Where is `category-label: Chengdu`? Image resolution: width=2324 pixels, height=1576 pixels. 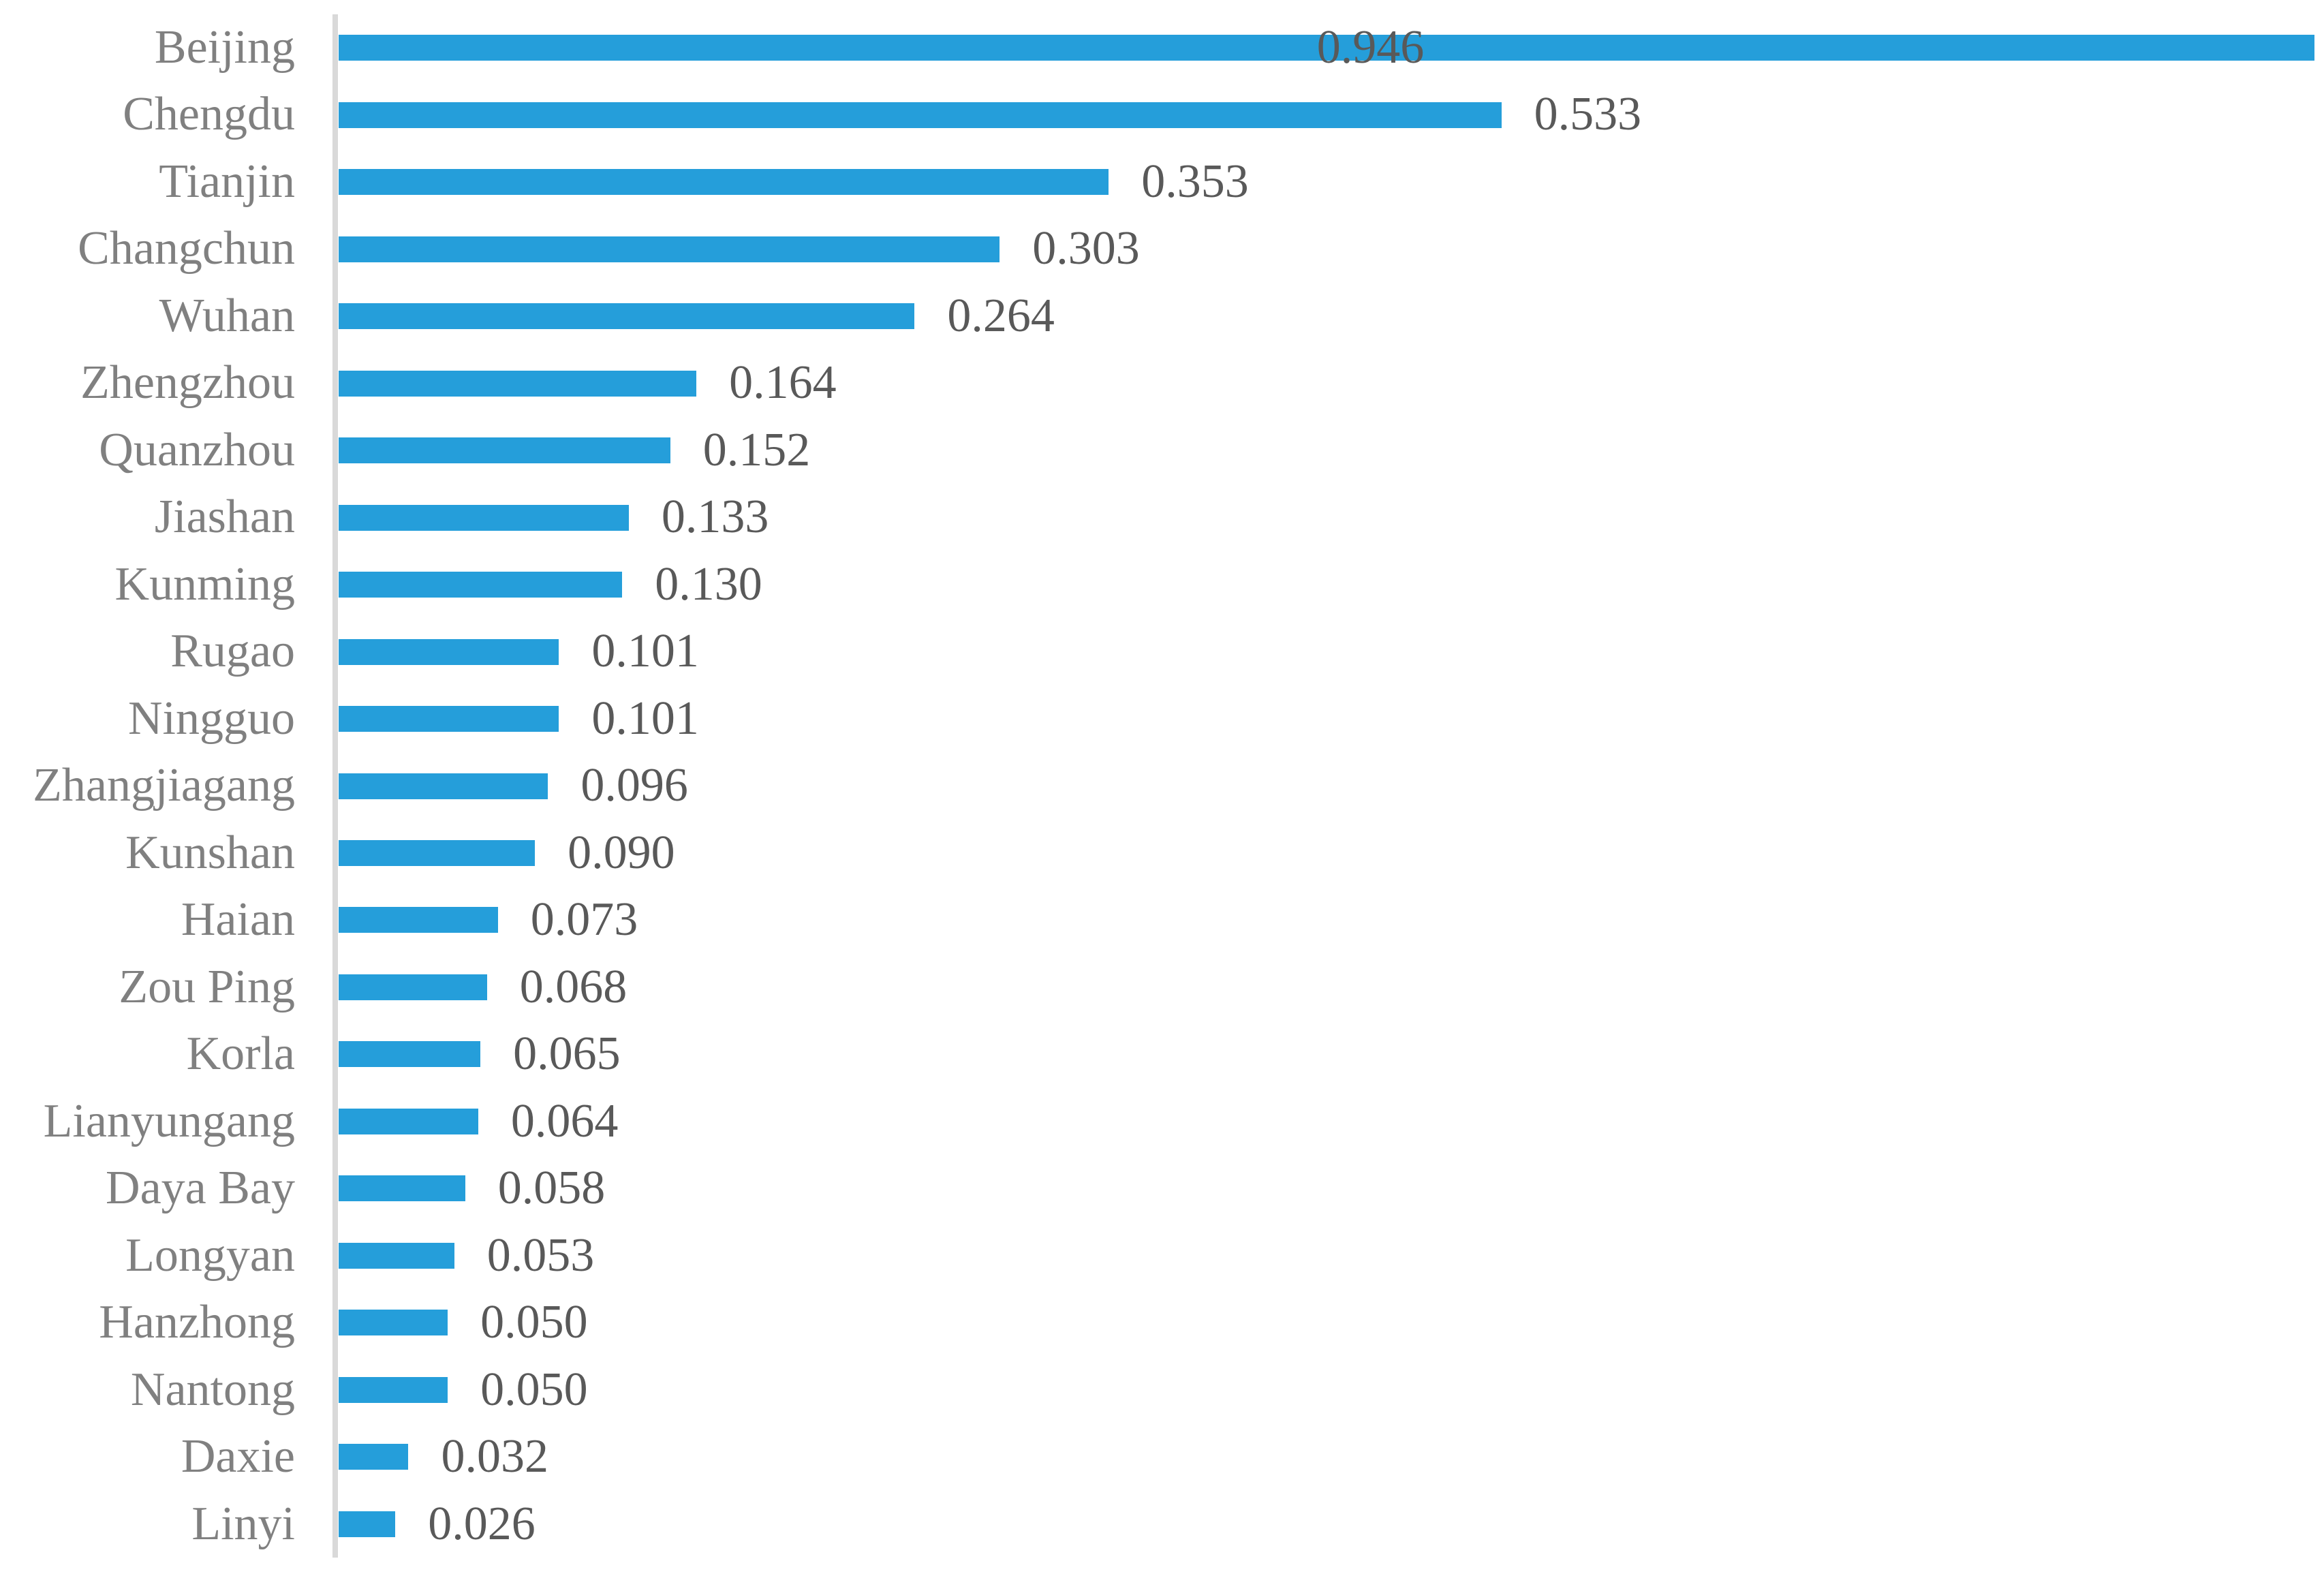
category-label: Chengdu is located at coordinates (209, 115).